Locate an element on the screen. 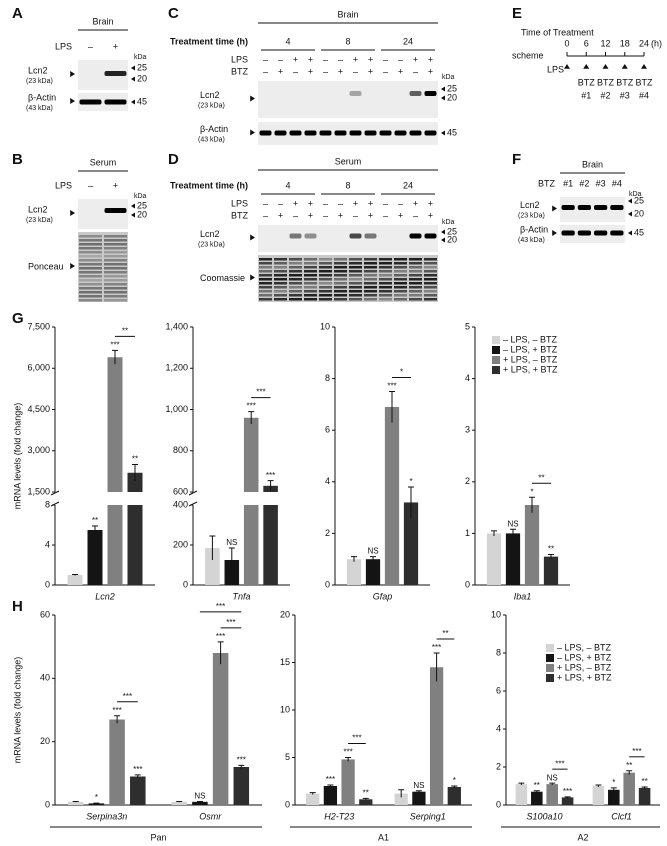 This screenshot has height=846, width=667. dose-drug: BTZ is located at coordinates (645, 82).